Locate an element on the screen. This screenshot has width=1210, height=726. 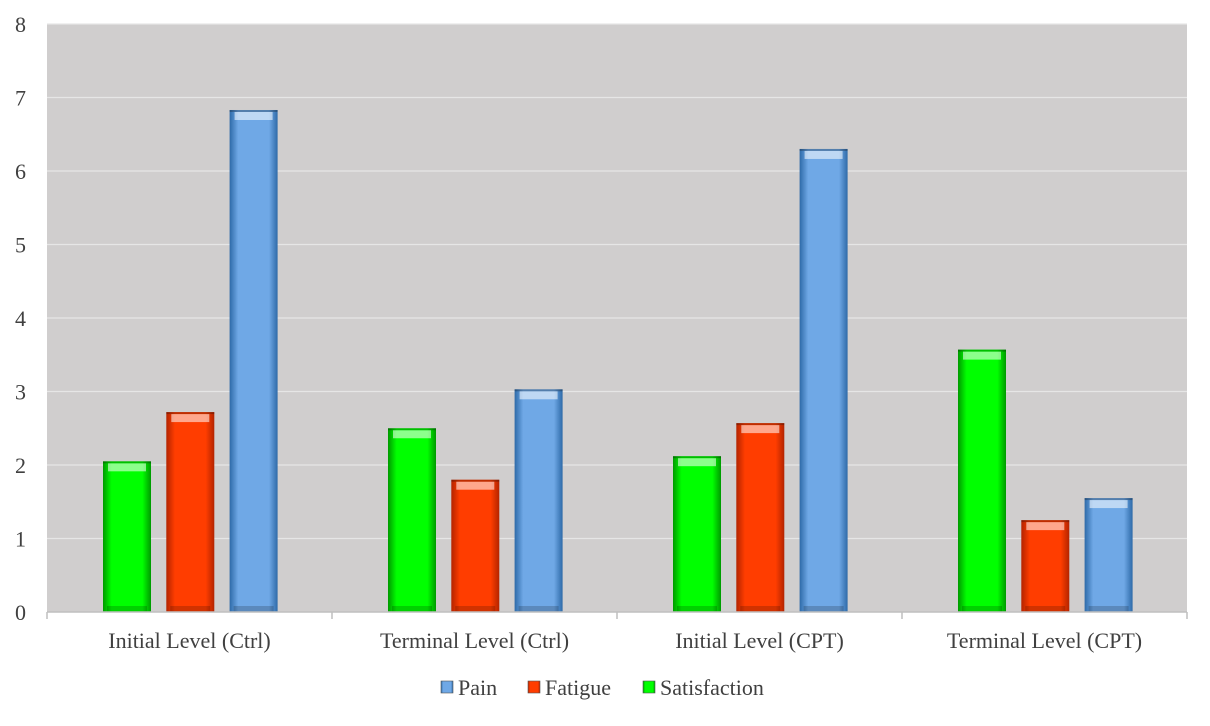
legend-item-fatigue: Fatigue is located at coordinates (569, 687).